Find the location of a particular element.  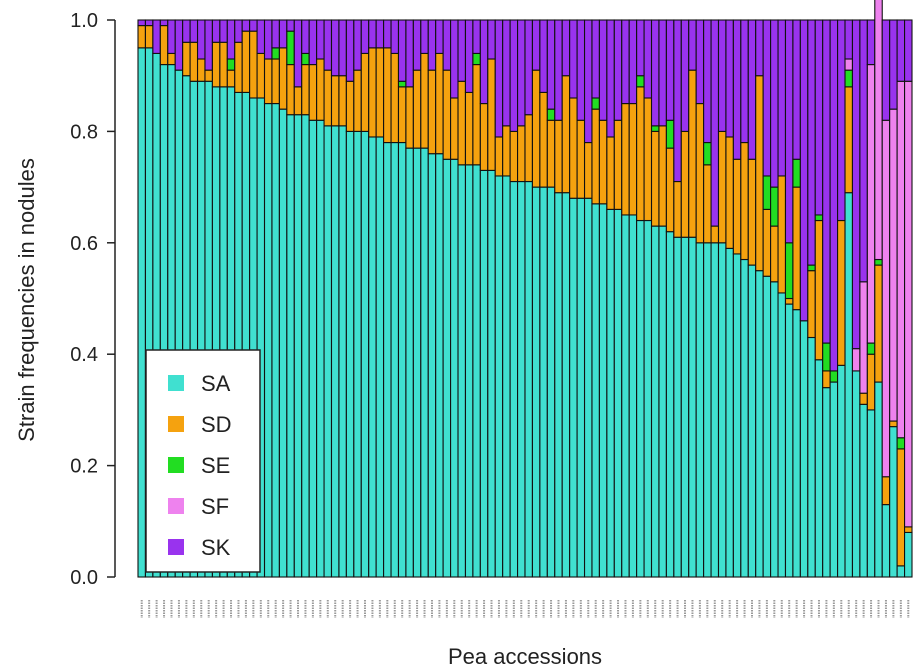

legend-box is located at coordinates (203, 461).